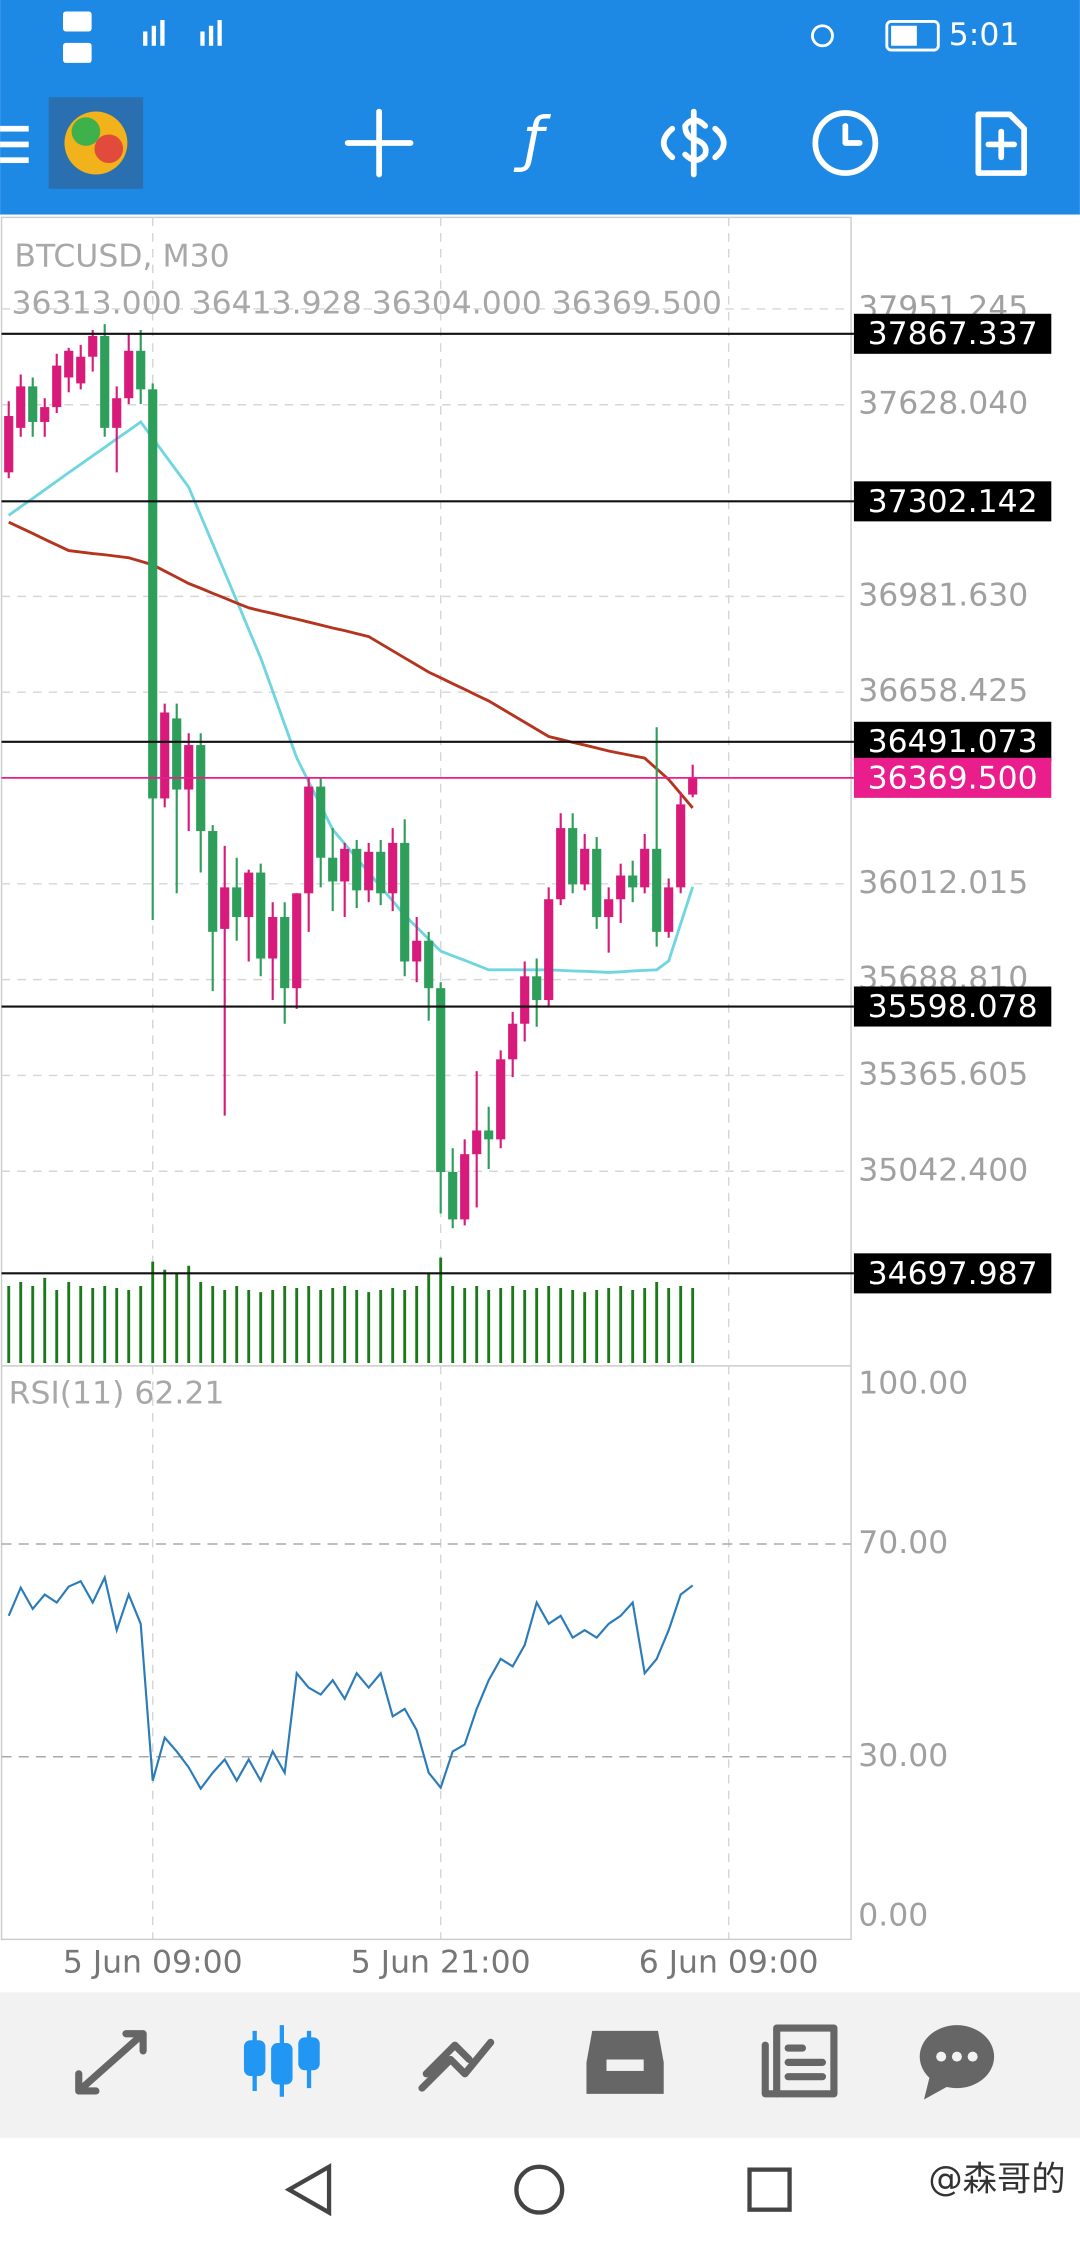 This screenshot has width=1080, height=2244. Describe the element at coordinates (96, 143) in the screenshot. I see `app-logo` at that location.